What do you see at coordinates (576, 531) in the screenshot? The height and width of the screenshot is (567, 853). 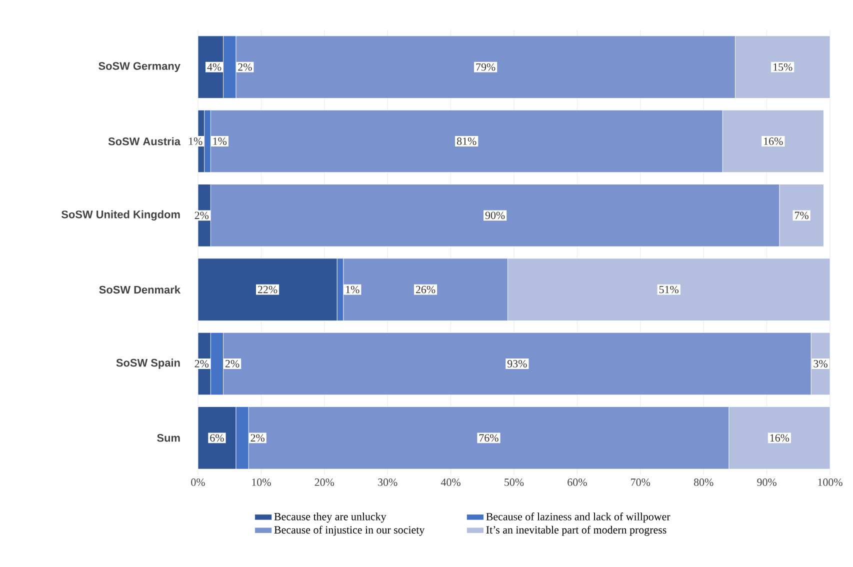 I see `legend-label: It’s an inevitable part of modern progress` at bounding box center [576, 531].